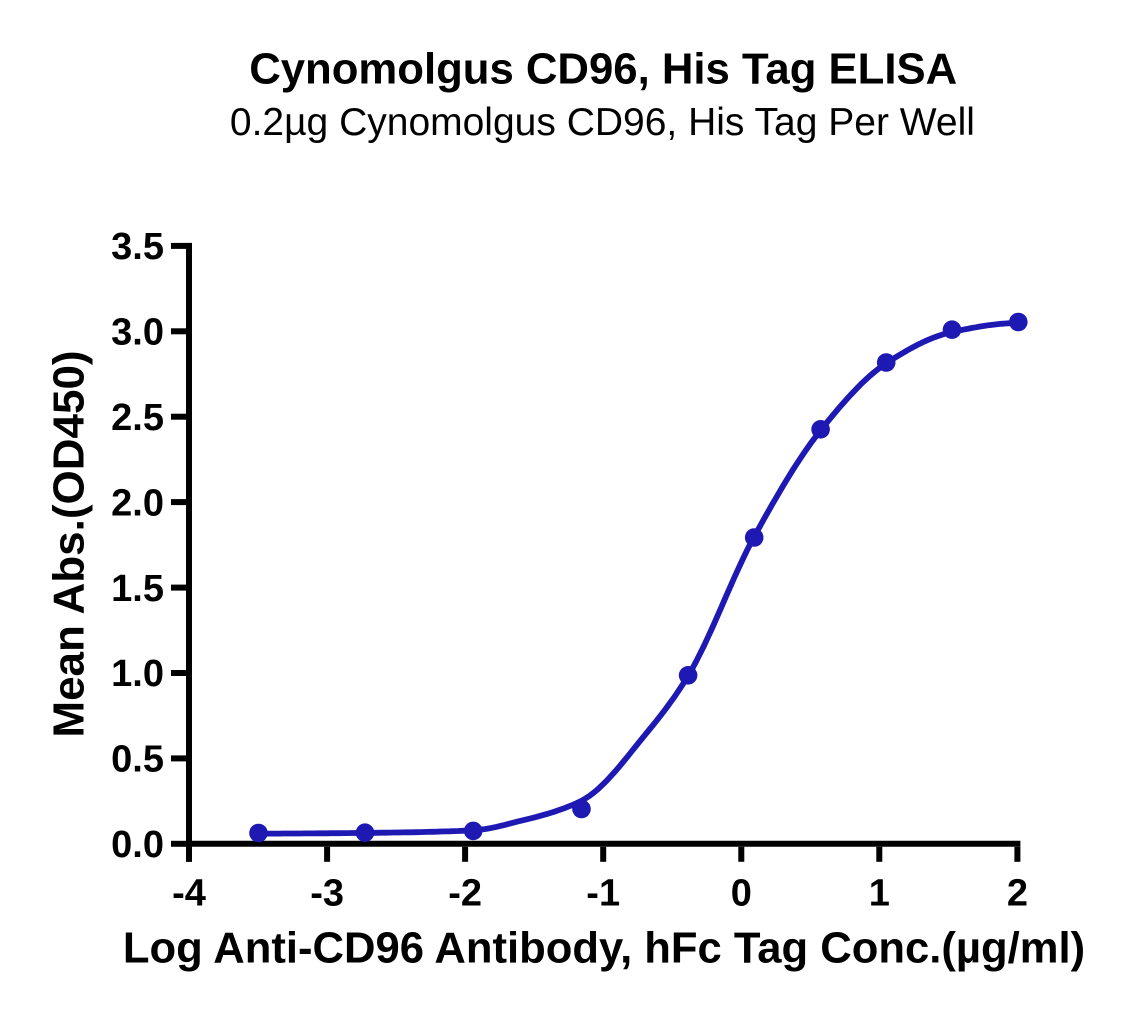 The image size is (1143, 1022). What do you see at coordinates (602, 122) in the screenshot?
I see `svg-text:0.2µg Cynomolgus CD96, His Tag: 0.2µg Cynomolgus CD96, His Tag Per Well` at bounding box center [602, 122].